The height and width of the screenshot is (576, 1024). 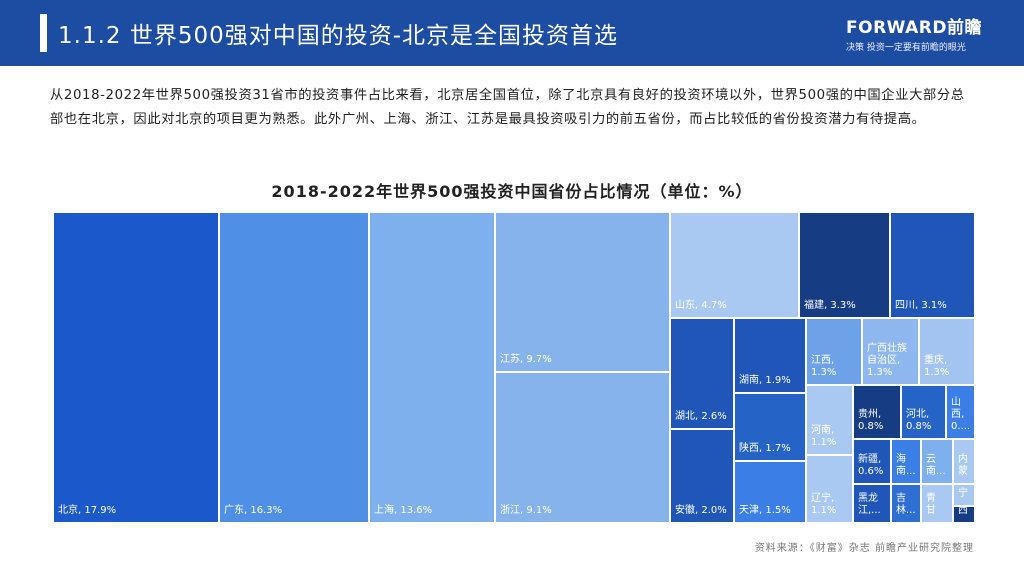 I want to click on treemap-cell-label: 山东, 4.7%, so click(x=701, y=305).